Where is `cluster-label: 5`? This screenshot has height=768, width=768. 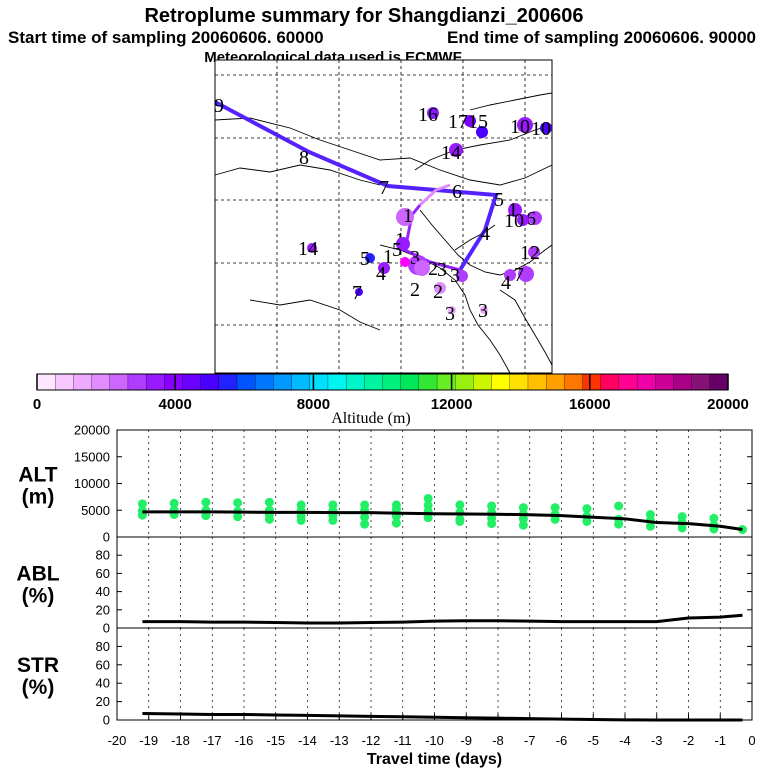
cluster-label: 5 is located at coordinates (397, 250).